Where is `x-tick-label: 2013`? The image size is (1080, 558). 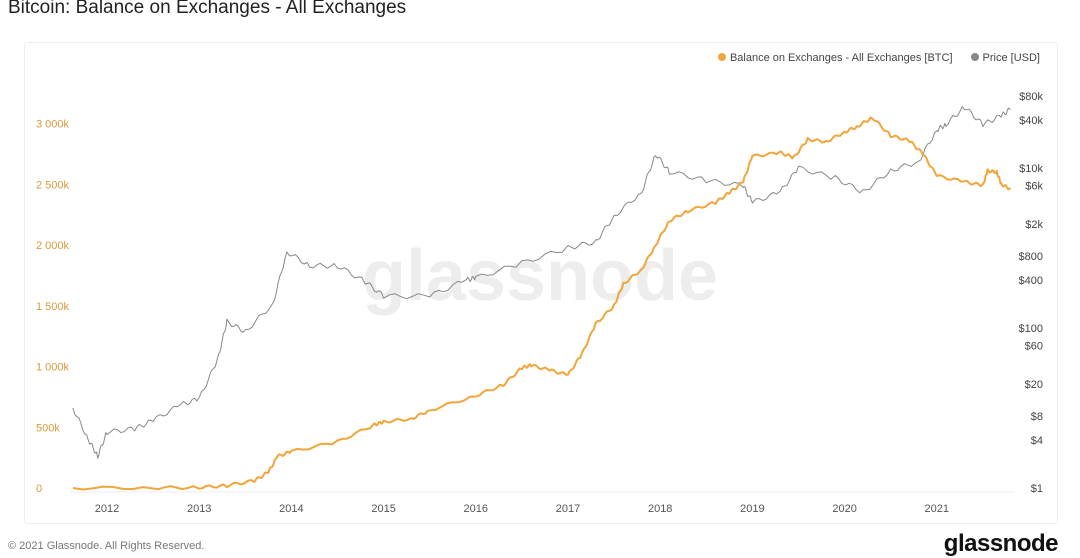 x-tick-label: 2013 is located at coordinates (199, 509).